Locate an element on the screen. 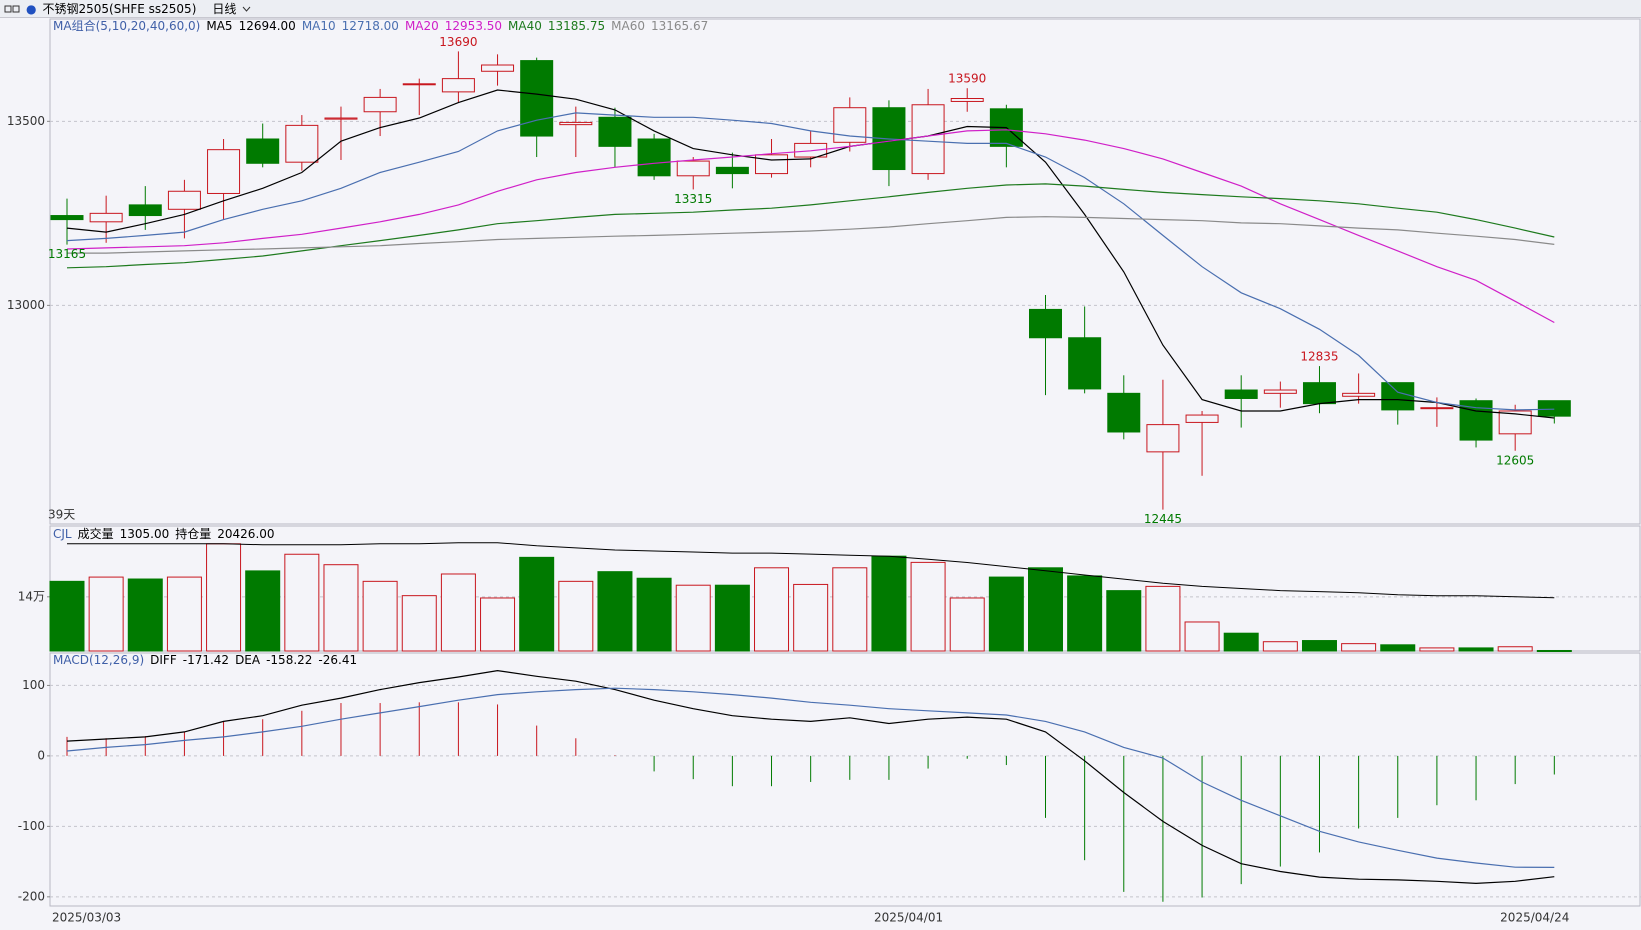 The height and width of the screenshot is (930, 1641). extreme-label: 12445 is located at coordinates (1163, 519).